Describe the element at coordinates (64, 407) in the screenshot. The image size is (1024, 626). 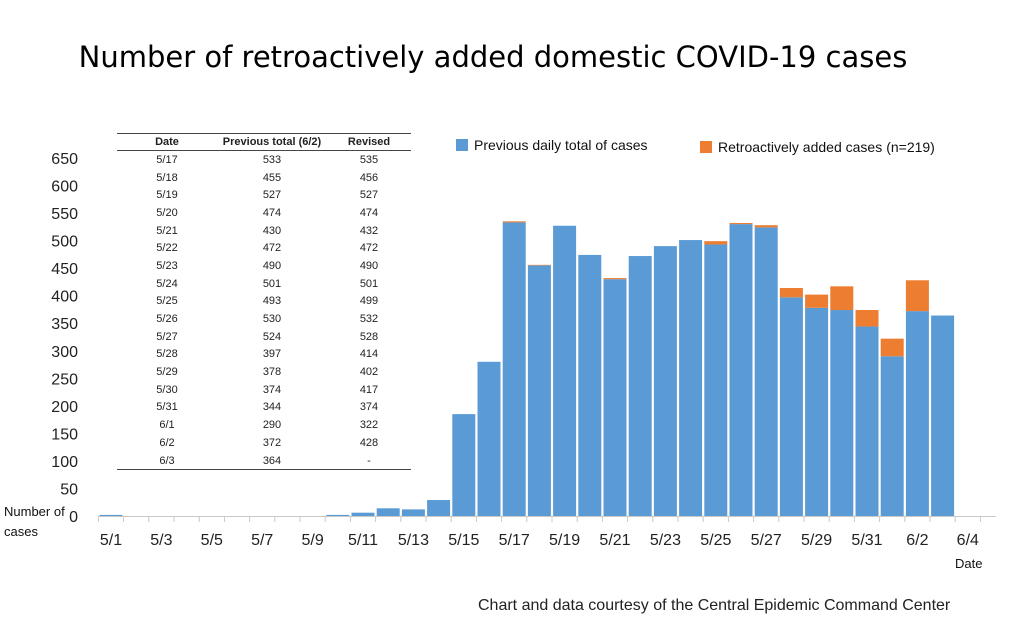
I see `y-tick-label: 200` at that location.